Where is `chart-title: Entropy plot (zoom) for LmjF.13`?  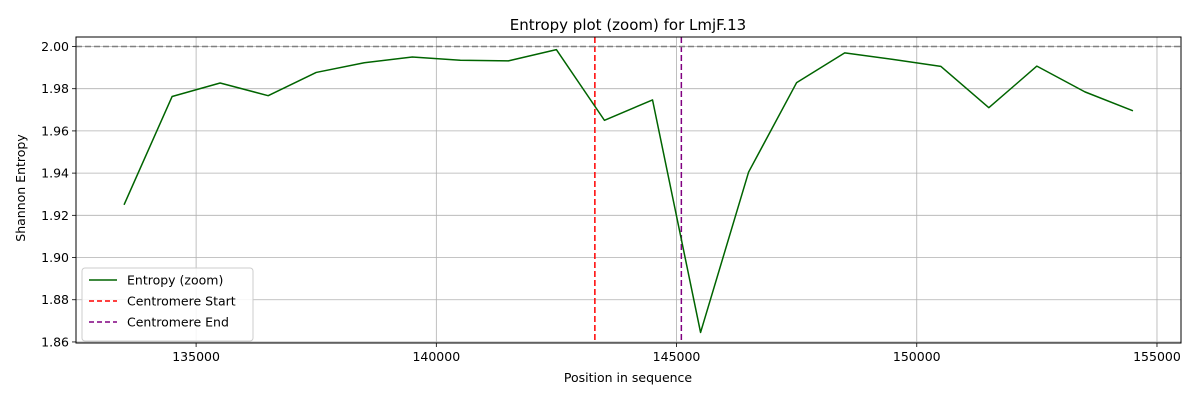 chart-title: Entropy plot (zoom) for LmjF.13 is located at coordinates (628, 25).